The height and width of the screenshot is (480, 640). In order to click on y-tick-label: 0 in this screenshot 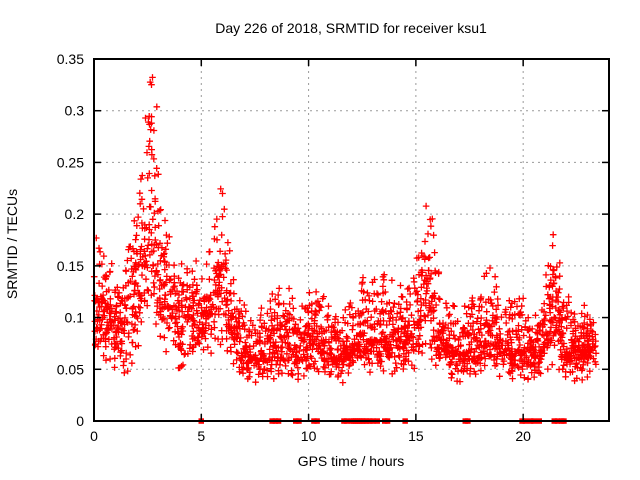, I will do `click(80, 421)`.